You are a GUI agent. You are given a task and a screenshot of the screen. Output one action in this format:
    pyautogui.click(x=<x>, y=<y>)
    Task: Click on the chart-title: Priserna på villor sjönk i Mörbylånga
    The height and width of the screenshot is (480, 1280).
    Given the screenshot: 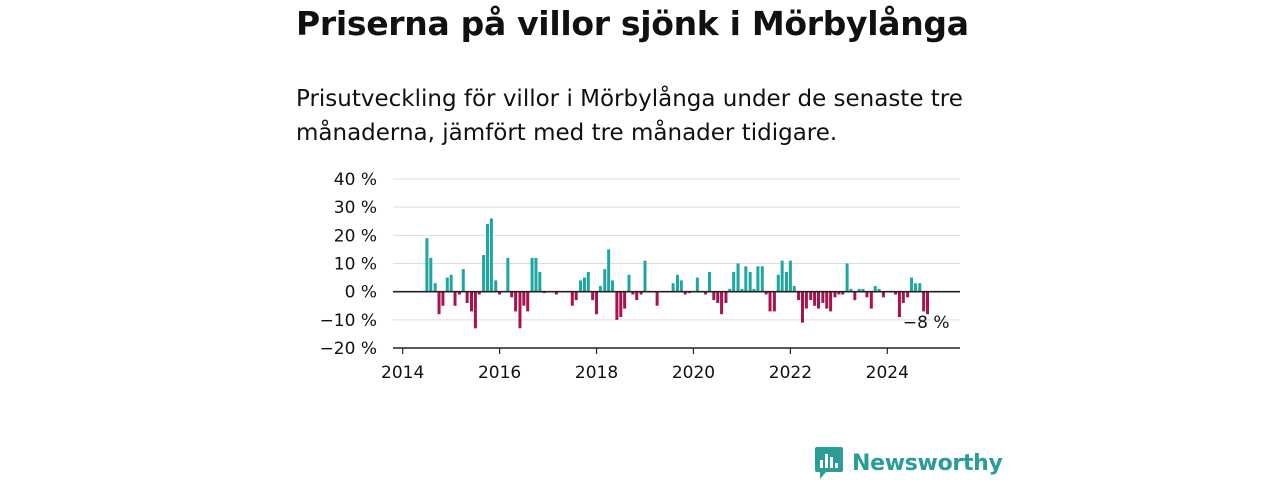 What is the action you would take?
    pyautogui.click(x=632, y=23)
    